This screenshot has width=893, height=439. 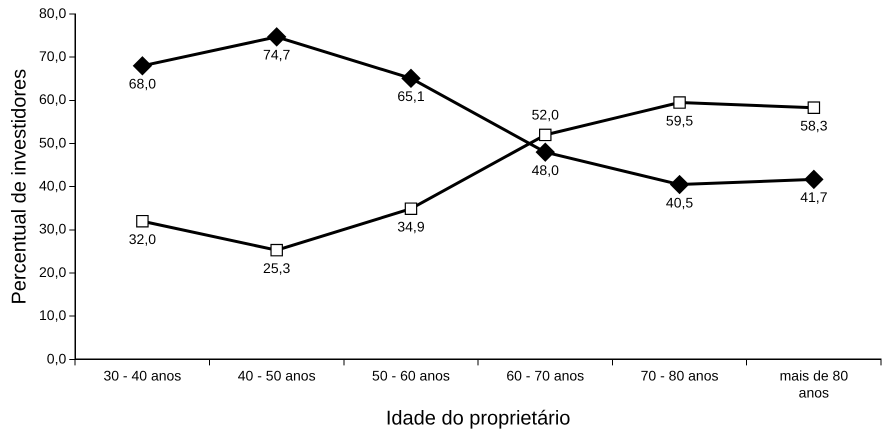 I want to click on data-label: 32,0, so click(x=142, y=239).